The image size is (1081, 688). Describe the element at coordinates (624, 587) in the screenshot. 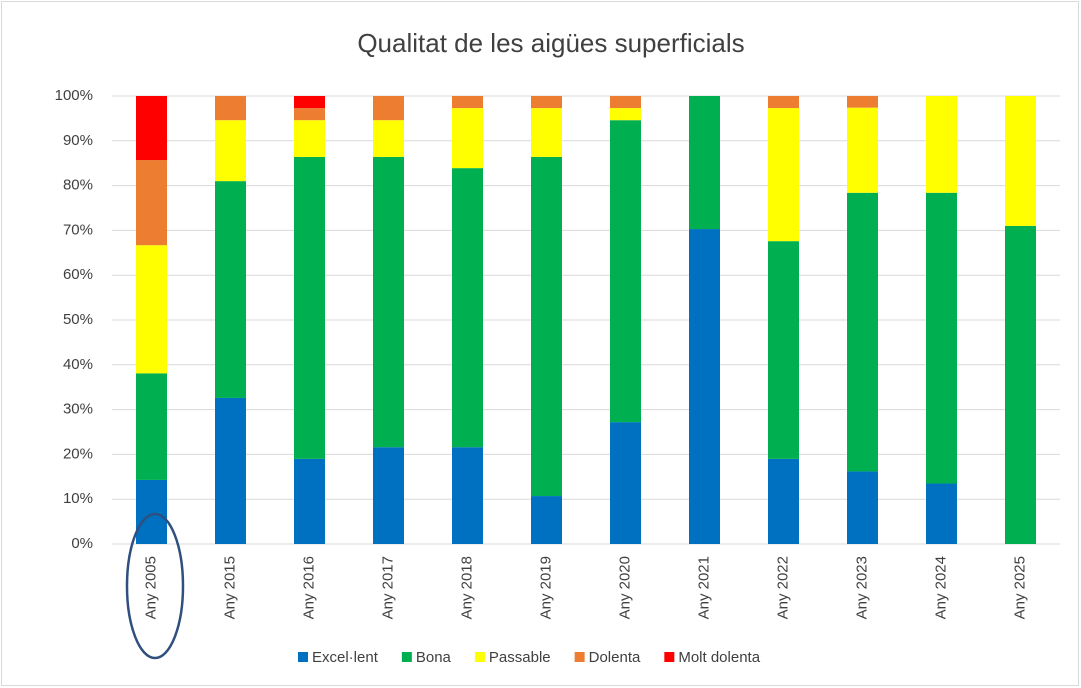

I see `x-tick-label: Any 2020` at that location.